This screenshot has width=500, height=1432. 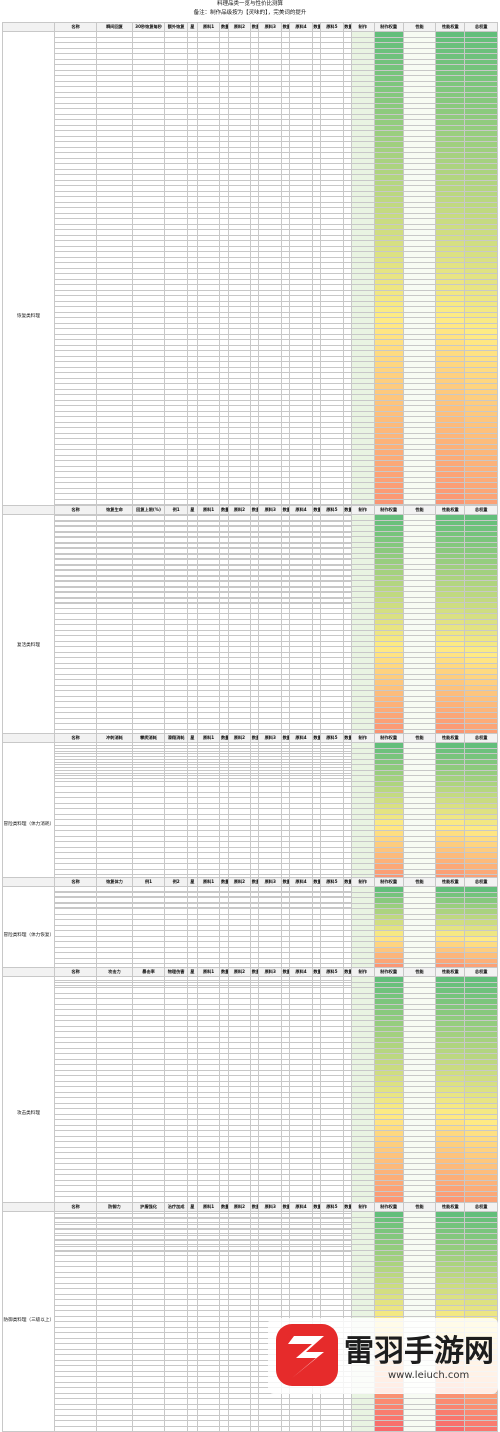 I want to click on column-header: 例1, so click(x=148, y=882).